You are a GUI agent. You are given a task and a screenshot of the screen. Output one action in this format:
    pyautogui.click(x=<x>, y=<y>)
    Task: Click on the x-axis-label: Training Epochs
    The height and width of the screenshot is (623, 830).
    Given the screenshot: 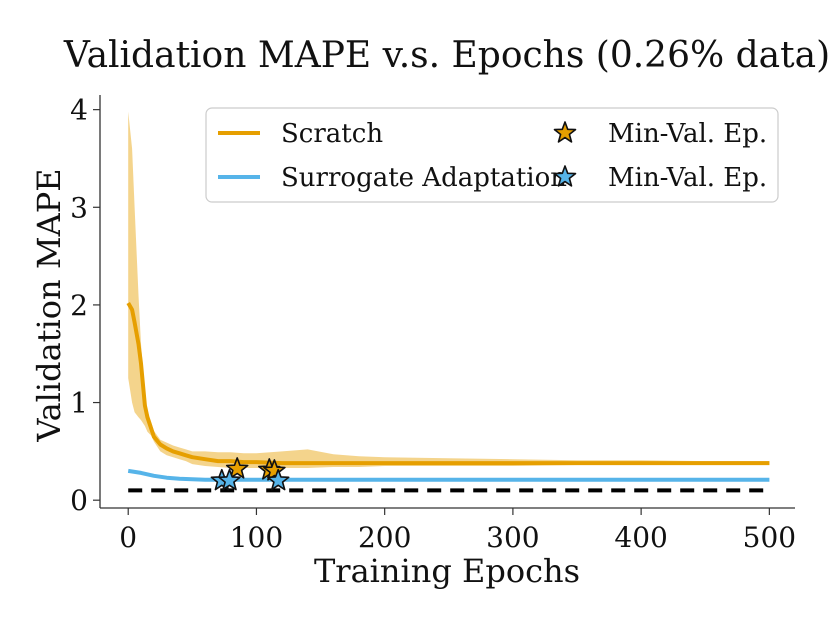 What is the action you would take?
    pyautogui.click(x=447, y=571)
    